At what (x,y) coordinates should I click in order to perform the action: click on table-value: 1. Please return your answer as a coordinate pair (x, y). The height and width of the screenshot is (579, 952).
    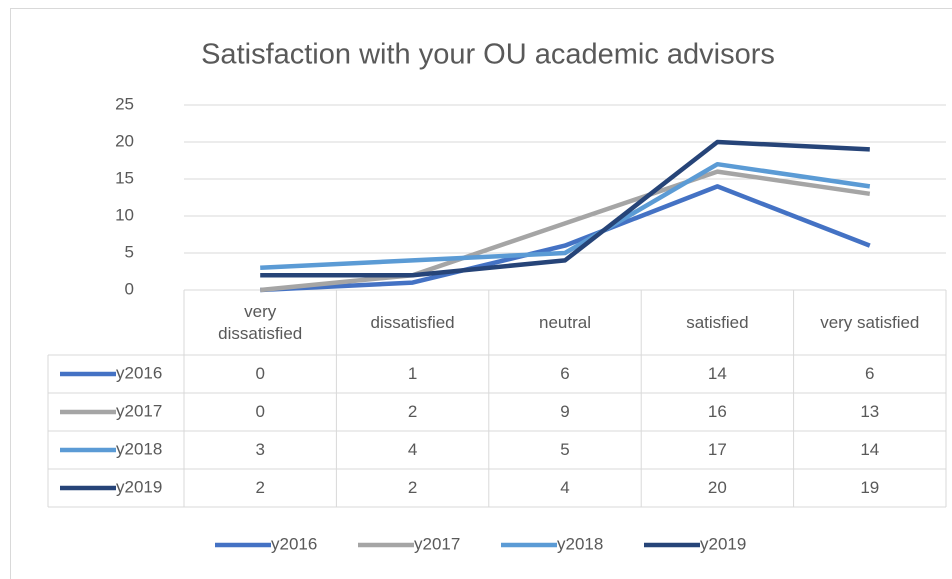
    Looking at the image, I should click on (412, 373).